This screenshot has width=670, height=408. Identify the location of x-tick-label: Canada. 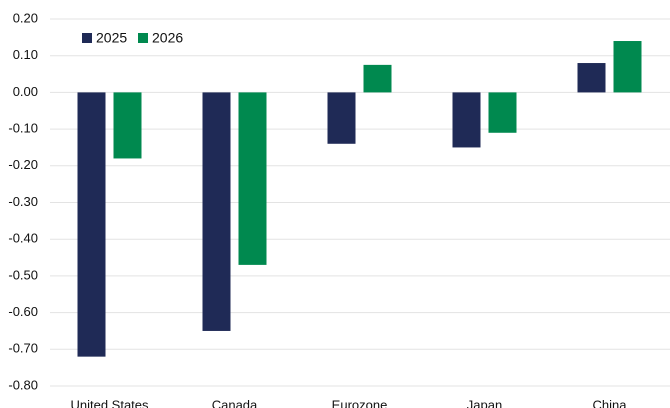
(235, 402).